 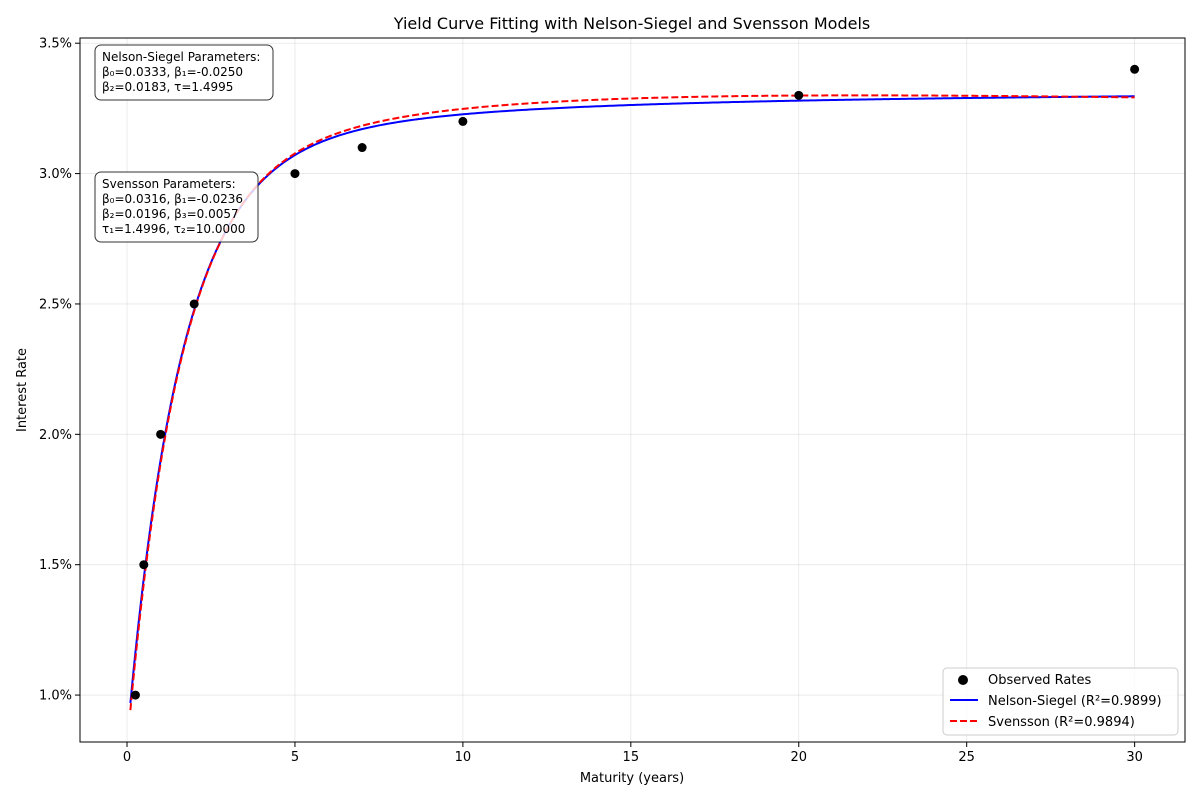 What do you see at coordinates (181, 57) in the screenshot?
I see `ns-params-title: Nelson-Siegel Parameters:` at bounding box center [181, 57].